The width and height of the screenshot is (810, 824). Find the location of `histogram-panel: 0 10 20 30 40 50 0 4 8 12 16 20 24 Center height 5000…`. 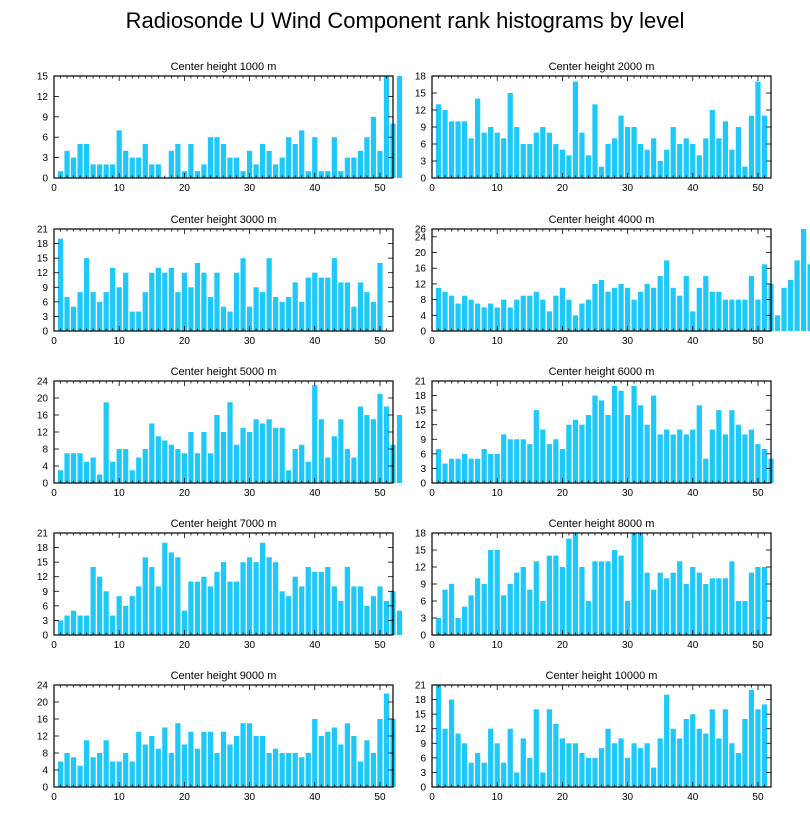

histogram-panel: 0 10 20 30 40 50 0 4 8 12 16 20 24 Center height 5000… is located at coordinates (220, 432).